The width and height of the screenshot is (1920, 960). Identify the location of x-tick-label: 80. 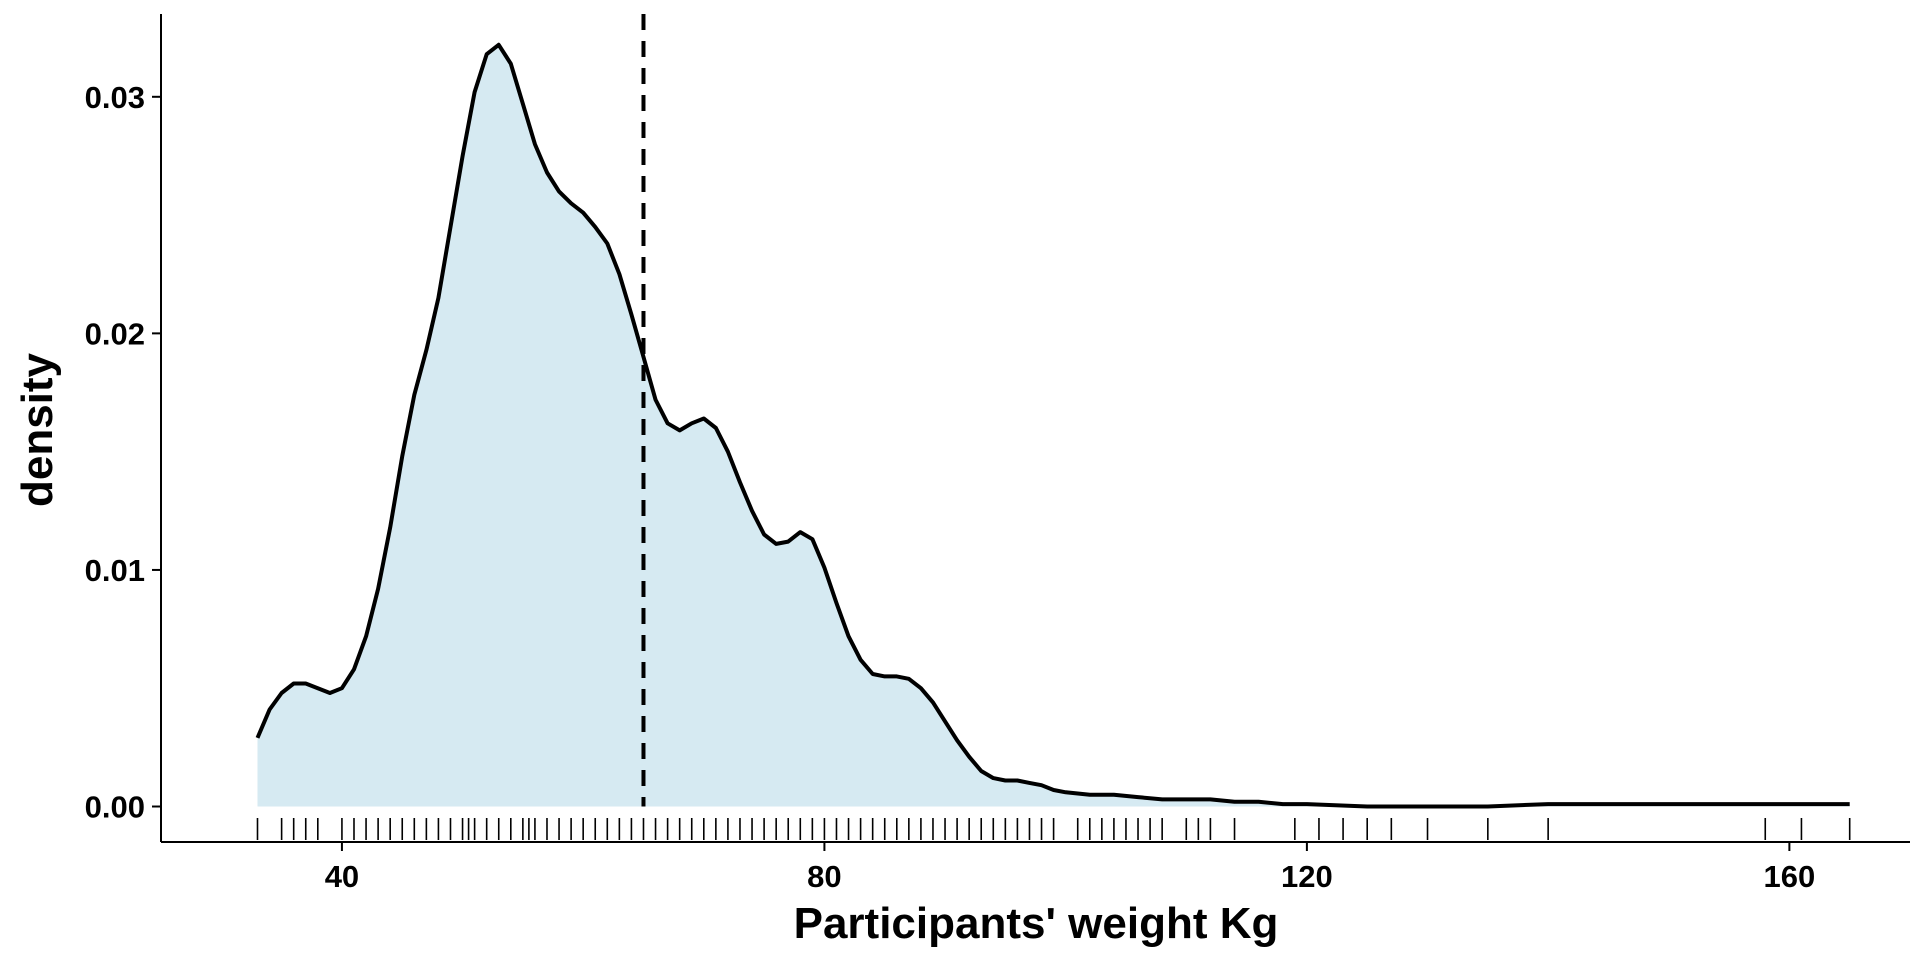
(824, 876).